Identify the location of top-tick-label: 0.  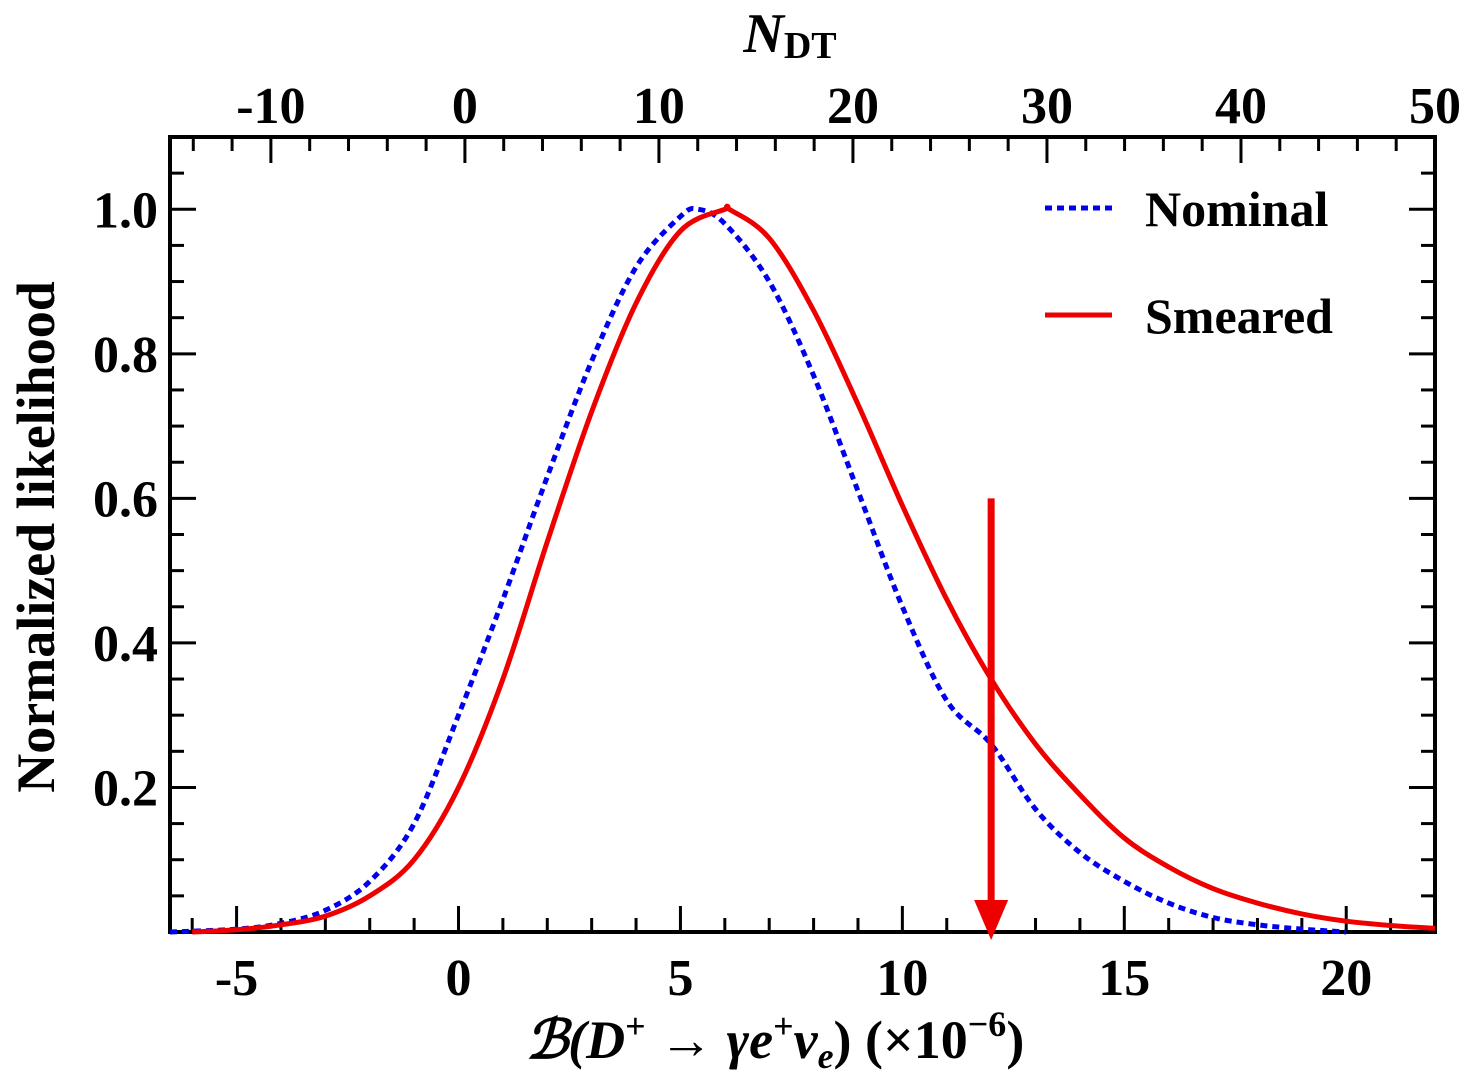
(465, 106).